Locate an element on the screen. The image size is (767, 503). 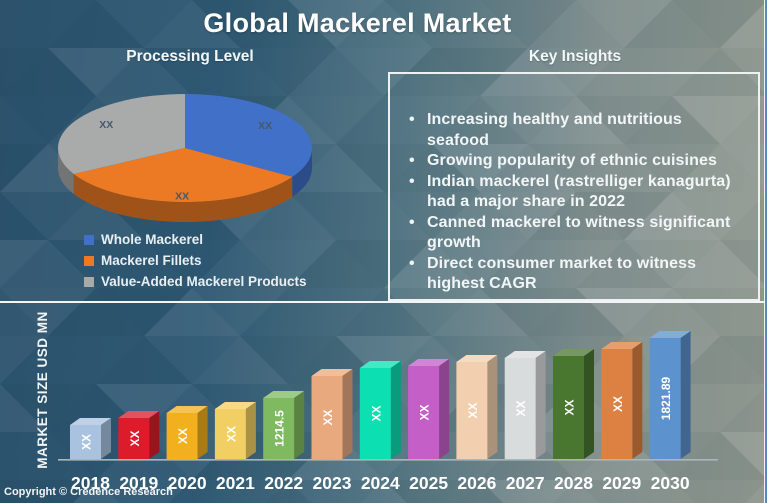
x-axis-year-label: 2023 is located at coordinates (332, 483).